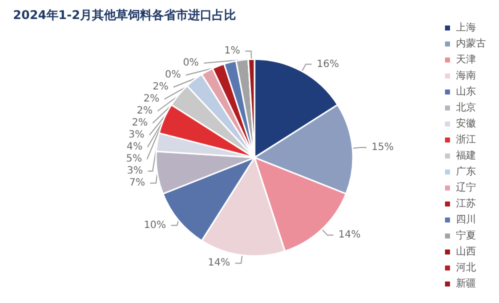 This screenshot has width=499, height=303. Describe the element at coordinates (466, 92) in the screenshot. I see `legend-label: 山东` at that location.